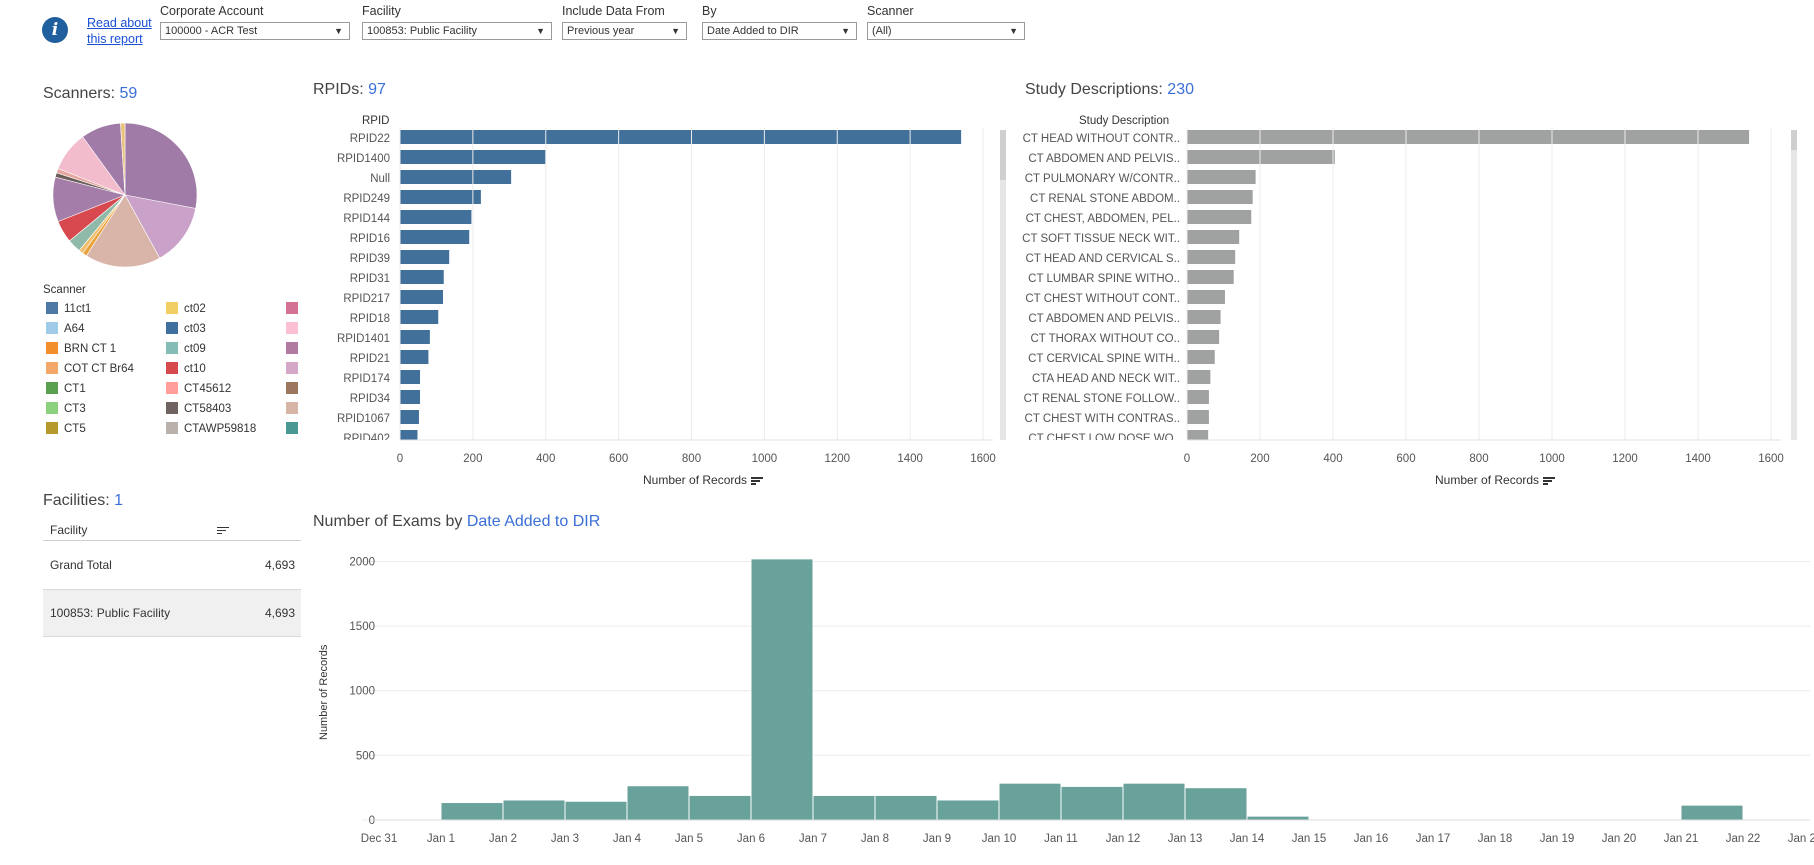  Describe the element at coordinates (68, 309) in the screenshot. I see `legend-item: 11ct1` at that location.